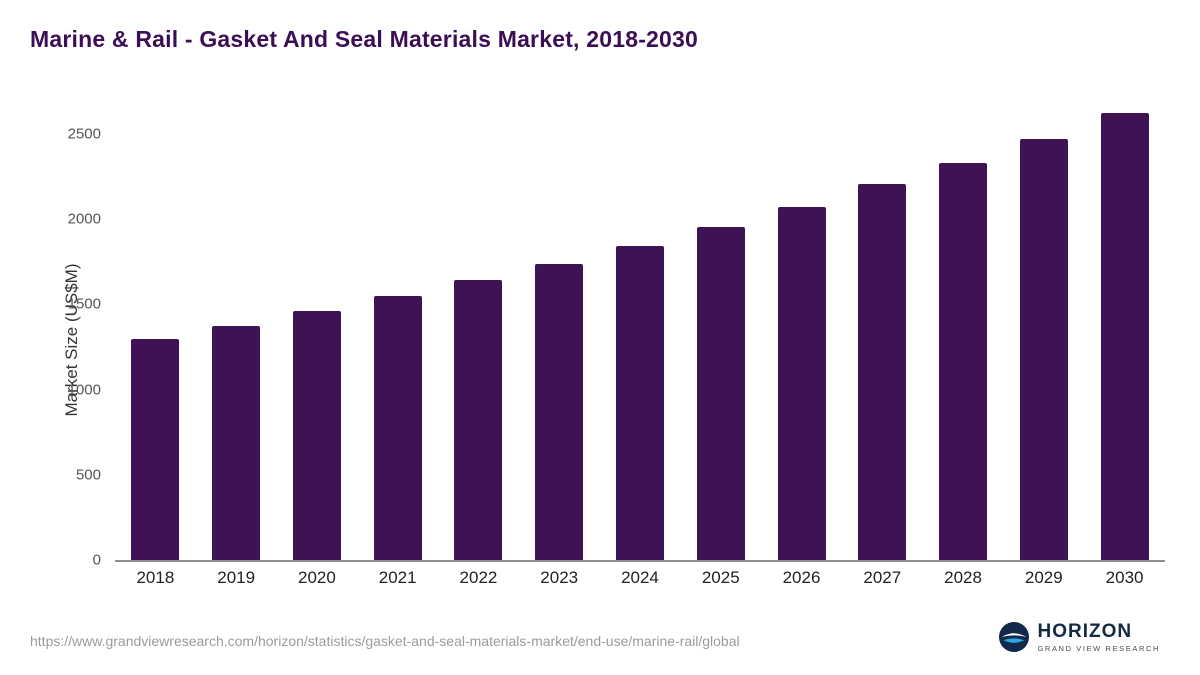 This screenshot has height=675, width=1200. What do you see at coordinates (1085, 631) in the screenshot?
I see `logo-title: HORIZON` at bounding box center [1085, 631].